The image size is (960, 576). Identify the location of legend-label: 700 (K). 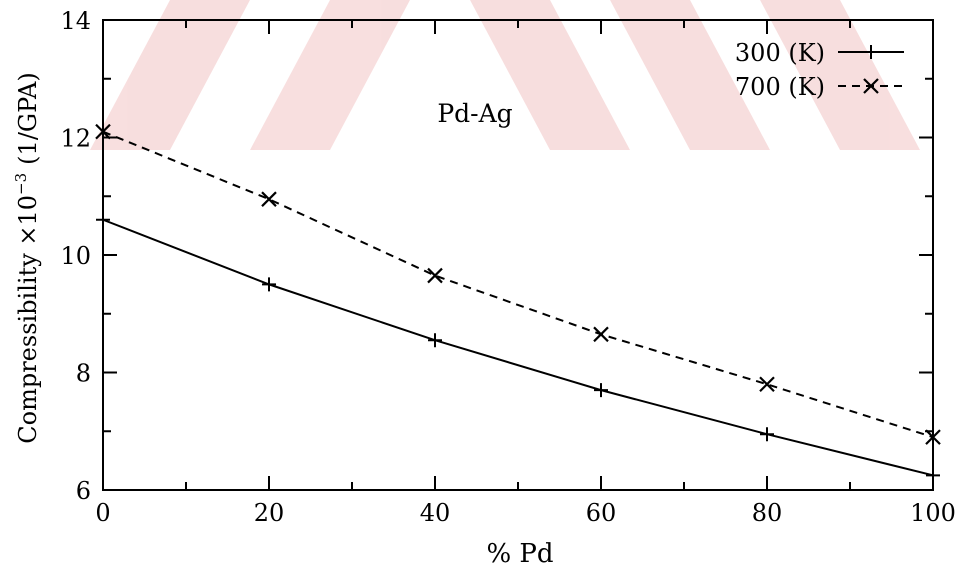
(780, 87).